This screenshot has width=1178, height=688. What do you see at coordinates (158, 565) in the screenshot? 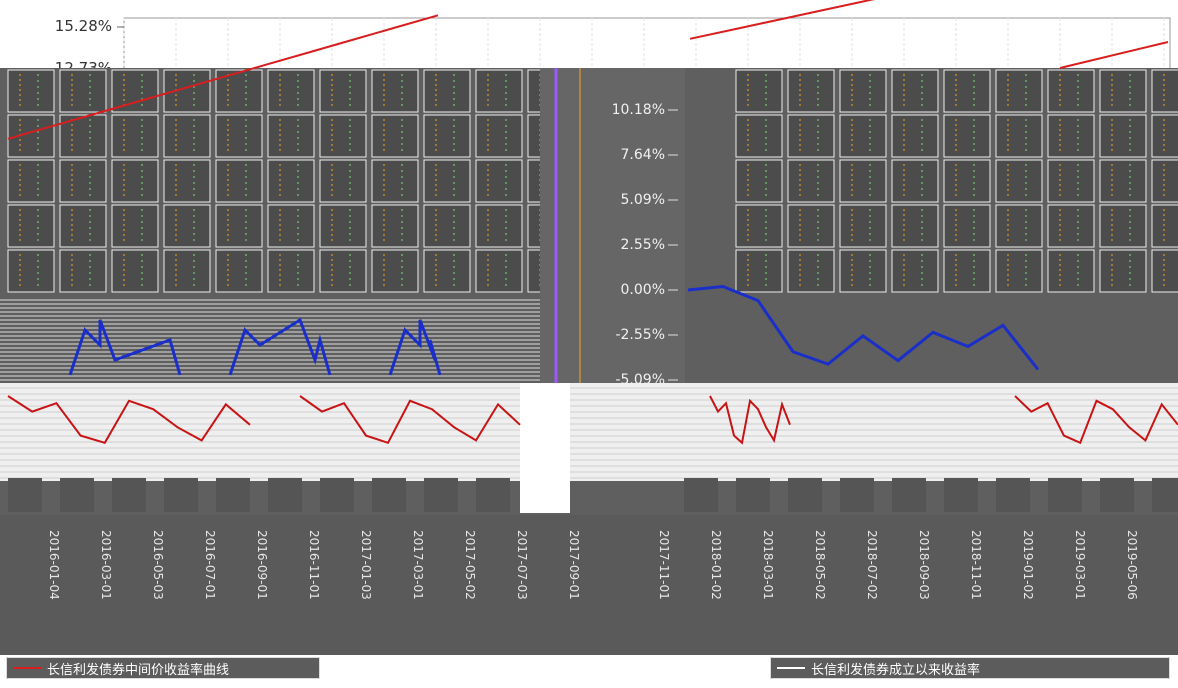
I see `x-tick-label: 2016-05-03` at bounding box center [158, 565].